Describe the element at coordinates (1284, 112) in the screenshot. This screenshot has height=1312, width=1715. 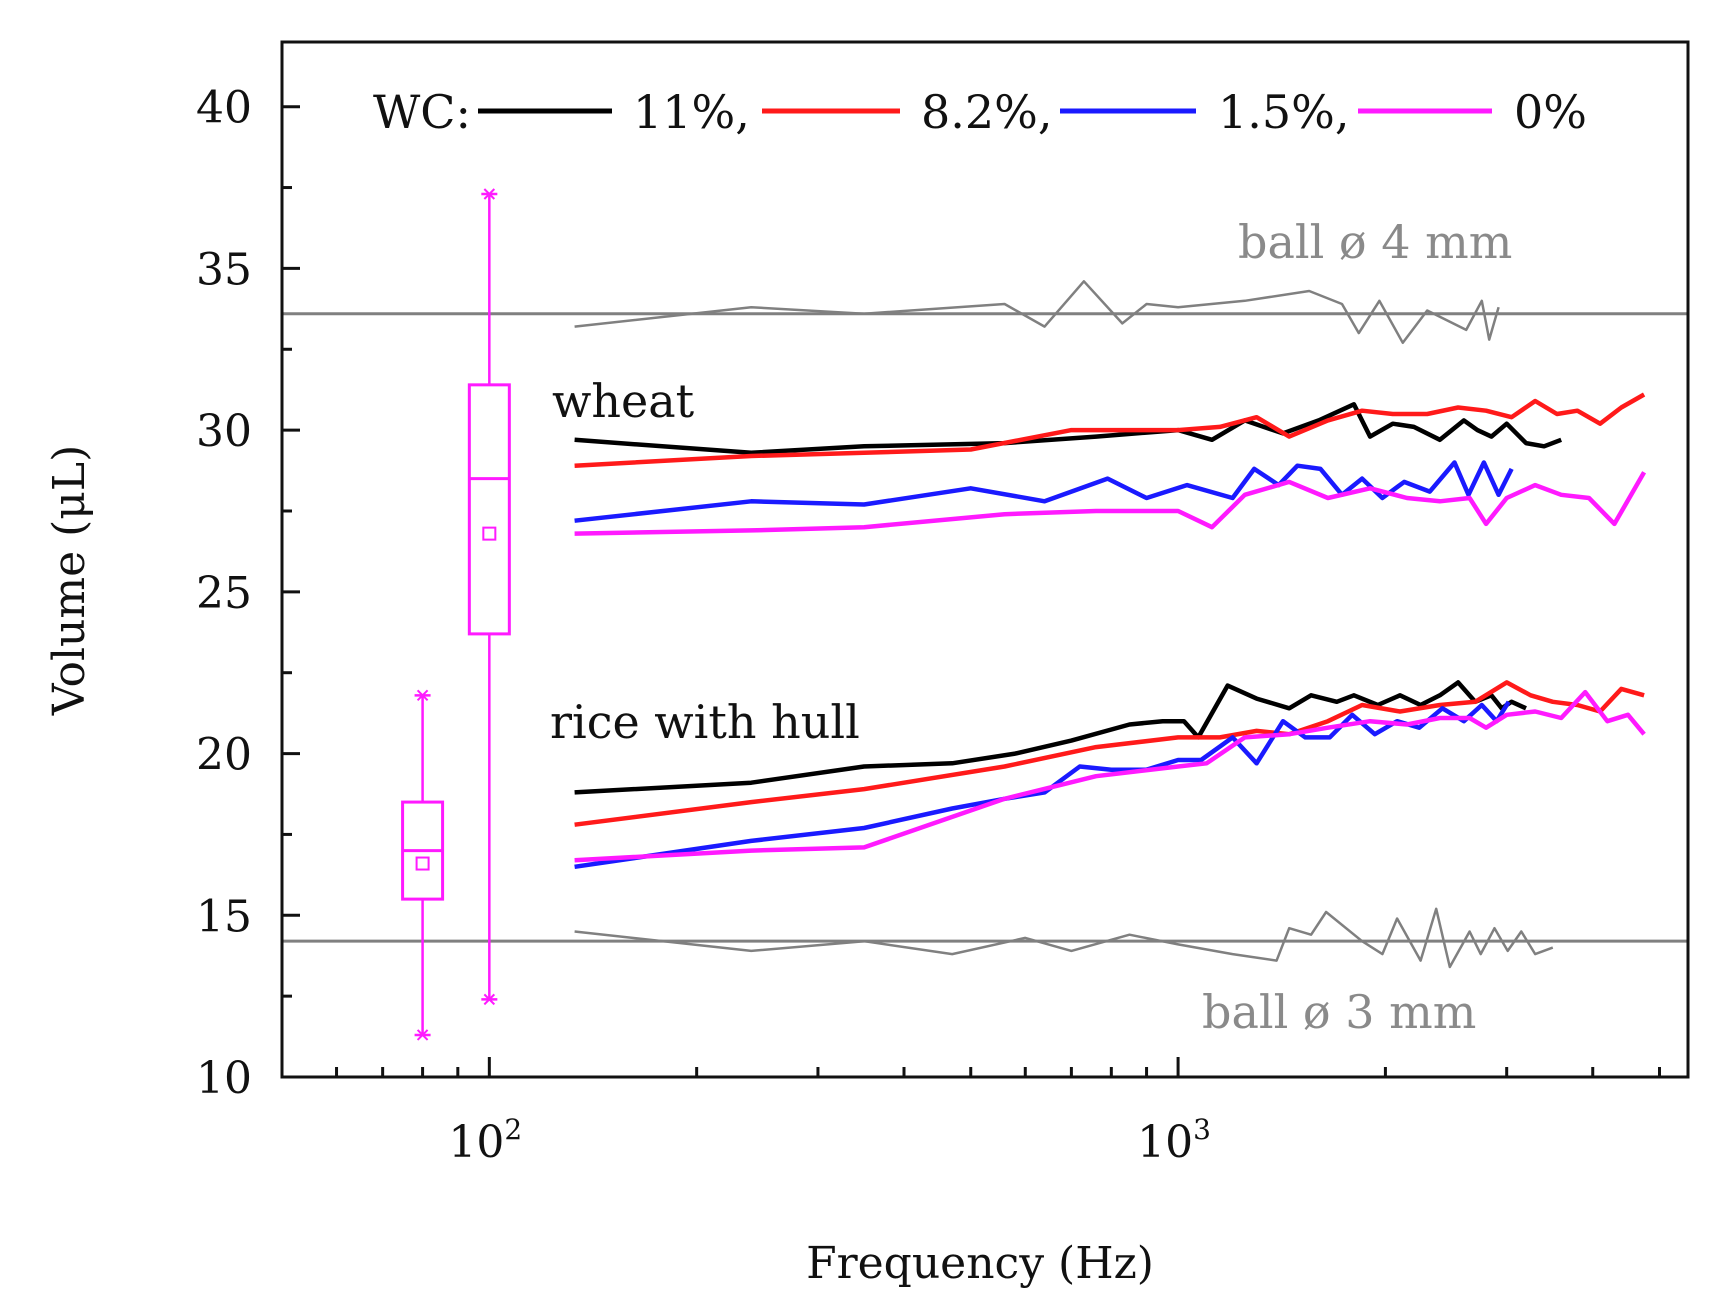
I see `legend-label-1-5: 1.5%,` at that location.